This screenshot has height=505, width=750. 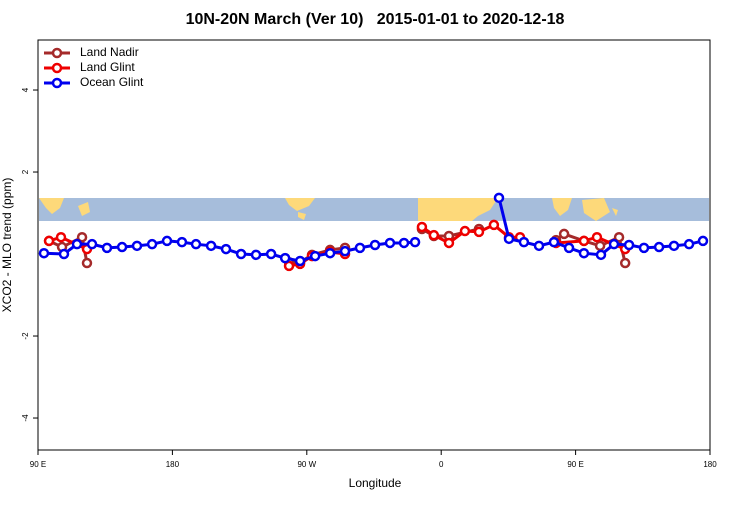 What do you see at coordinates (25, 171) in the screenshot?
I see `y-tick-label: 2` at bounding box center [25, 171].